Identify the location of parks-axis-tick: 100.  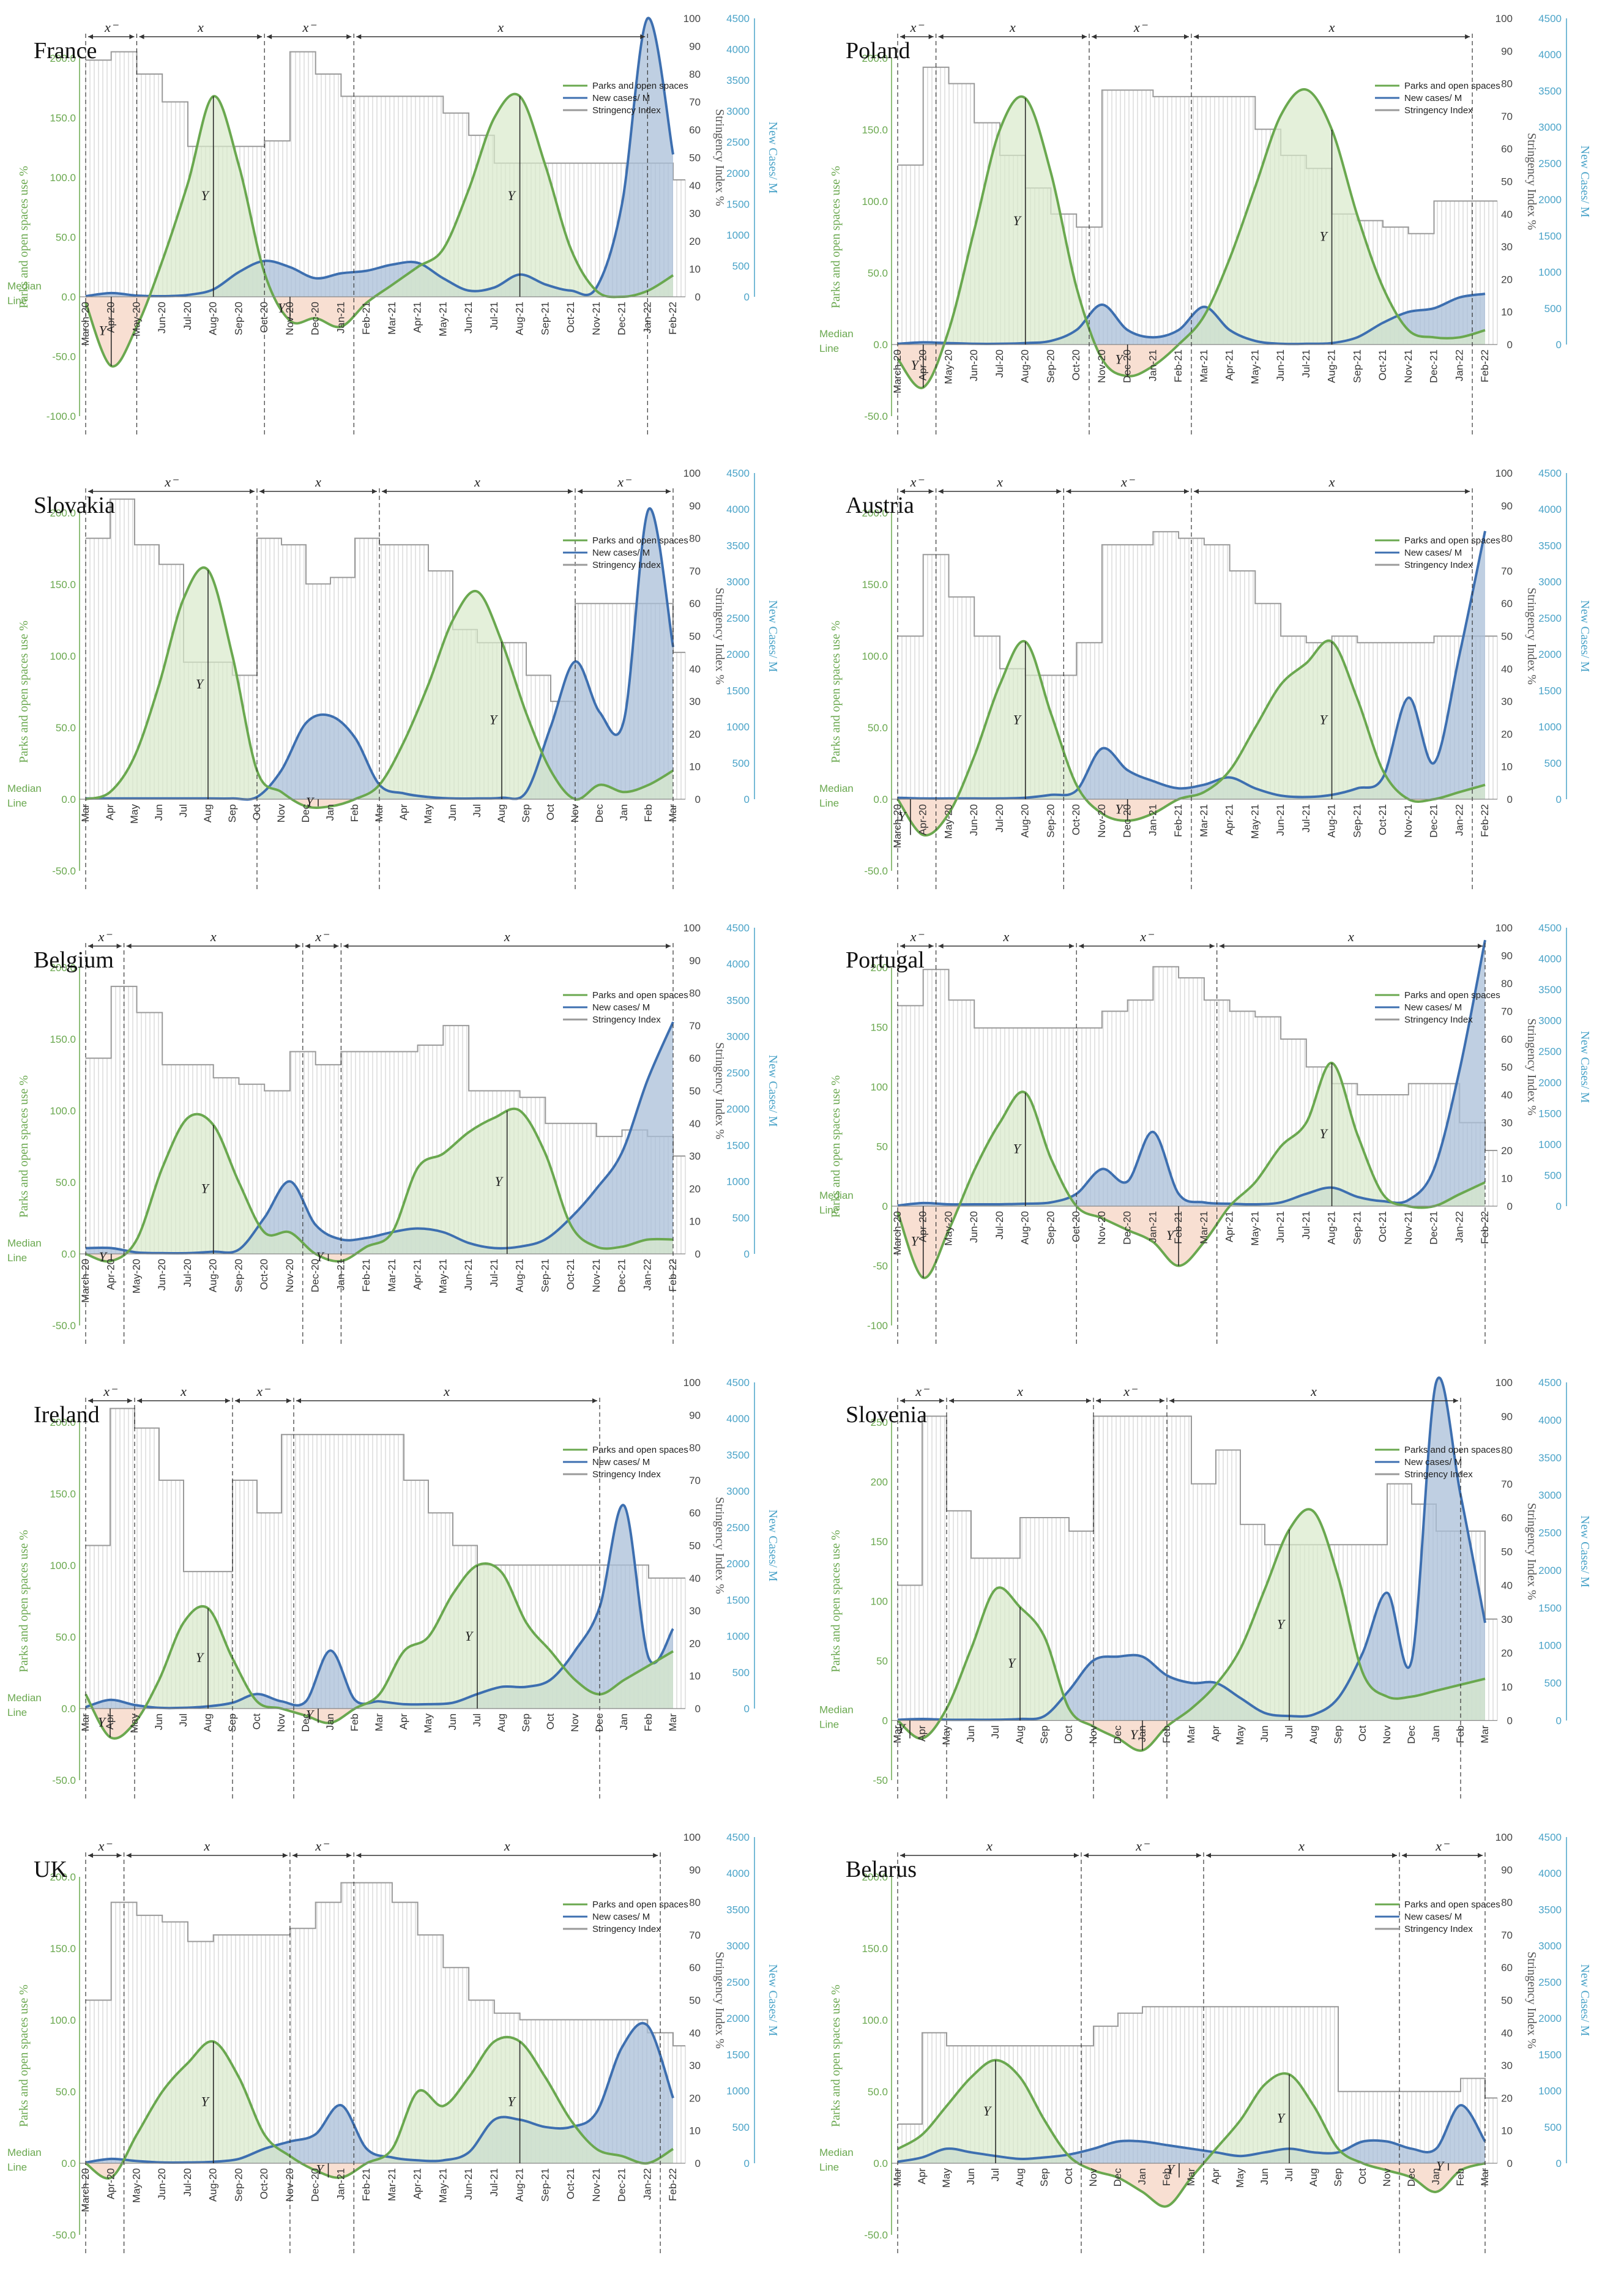
(879, 1087).